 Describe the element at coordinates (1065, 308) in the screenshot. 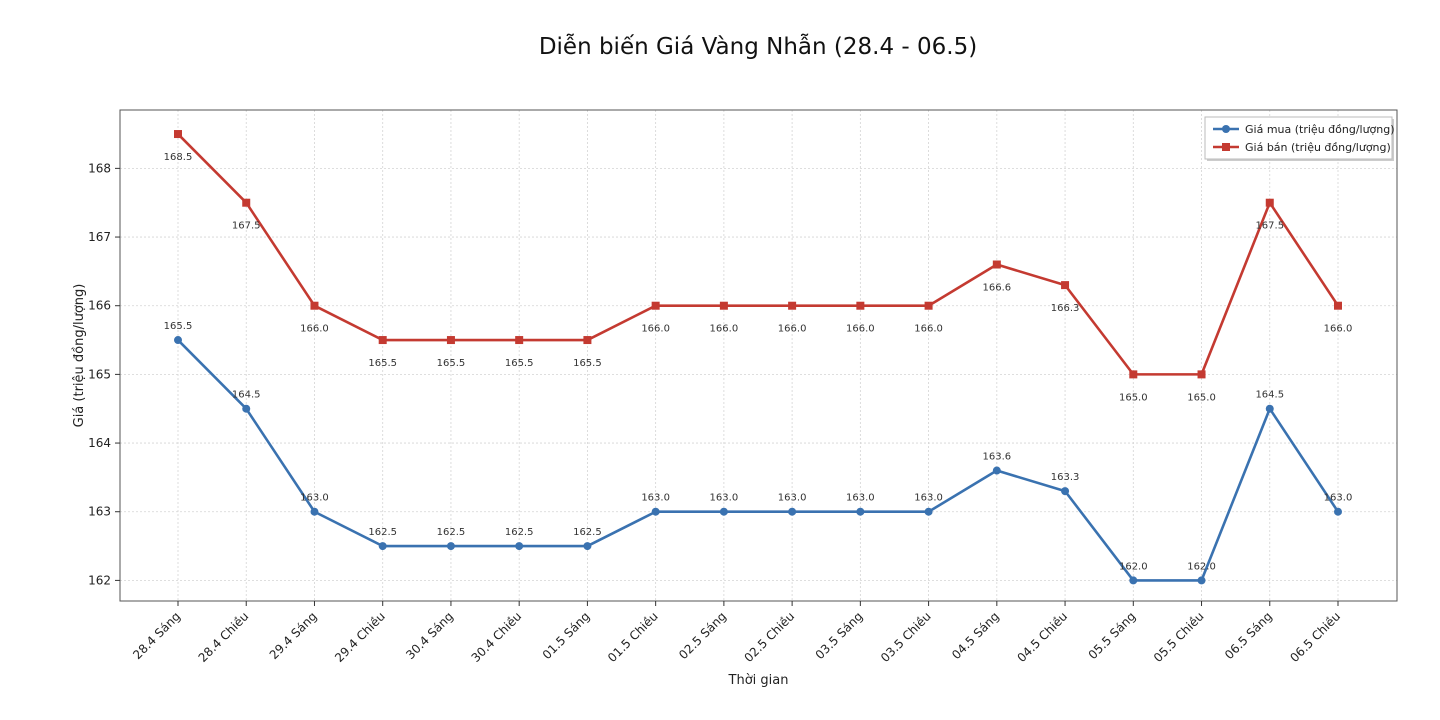

I see `data-label: 166.3` at that location.